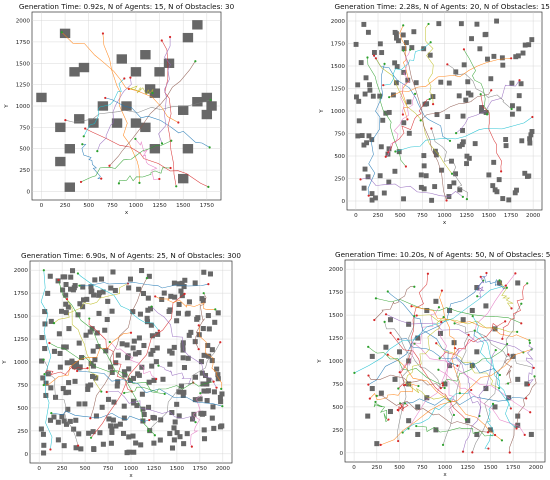 Image resolution: width=550 pixels, height=480 pixels. I want to click on x-tick-label: 500, so click(399, 468).